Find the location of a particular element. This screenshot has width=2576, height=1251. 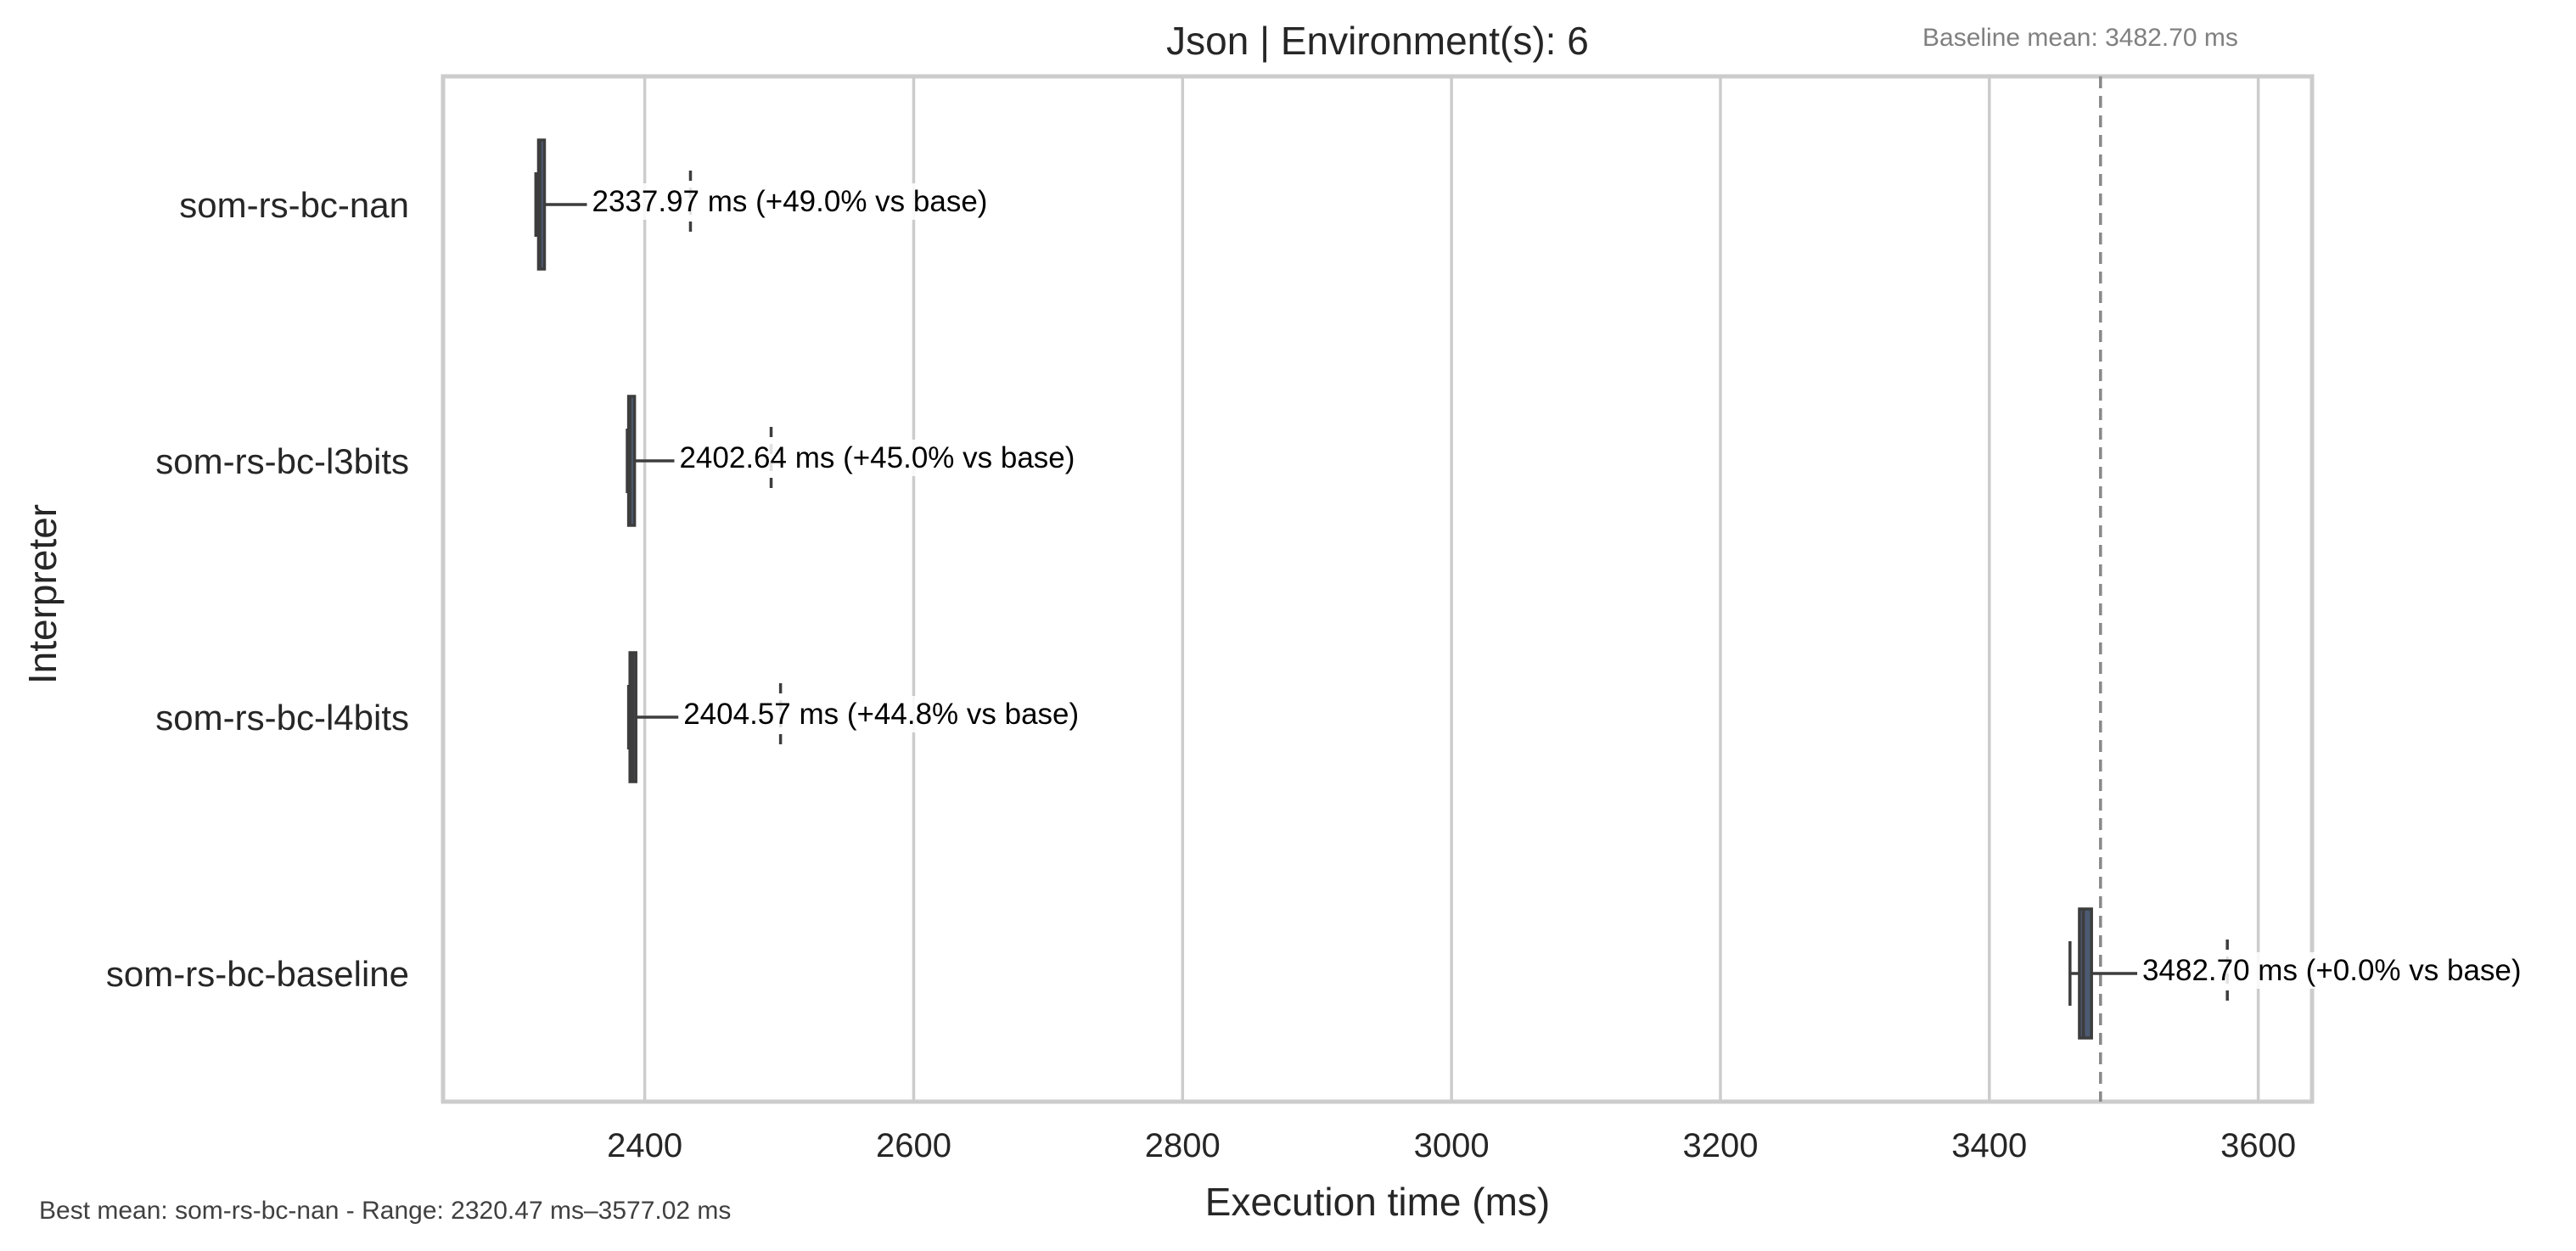

x-tick-label: 2800 is located at coordinates (1183, 1145).